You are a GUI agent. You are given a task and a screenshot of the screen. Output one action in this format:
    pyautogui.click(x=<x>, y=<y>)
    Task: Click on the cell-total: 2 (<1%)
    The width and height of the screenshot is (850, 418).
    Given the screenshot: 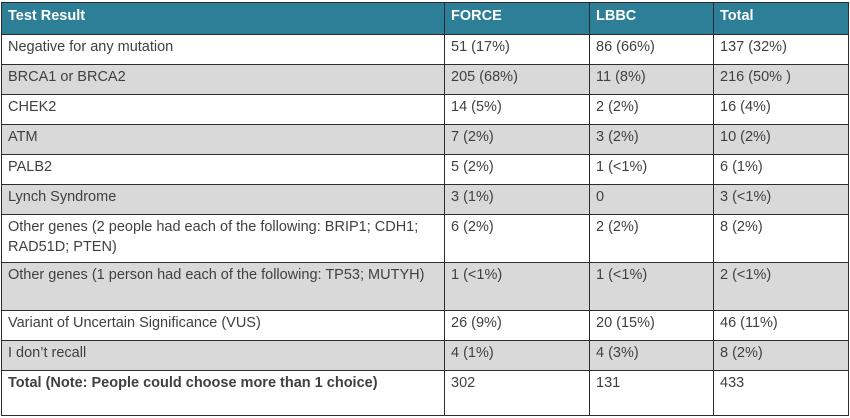 What is the action you would take?
    pyautogui.click(x=781, y=286)
    